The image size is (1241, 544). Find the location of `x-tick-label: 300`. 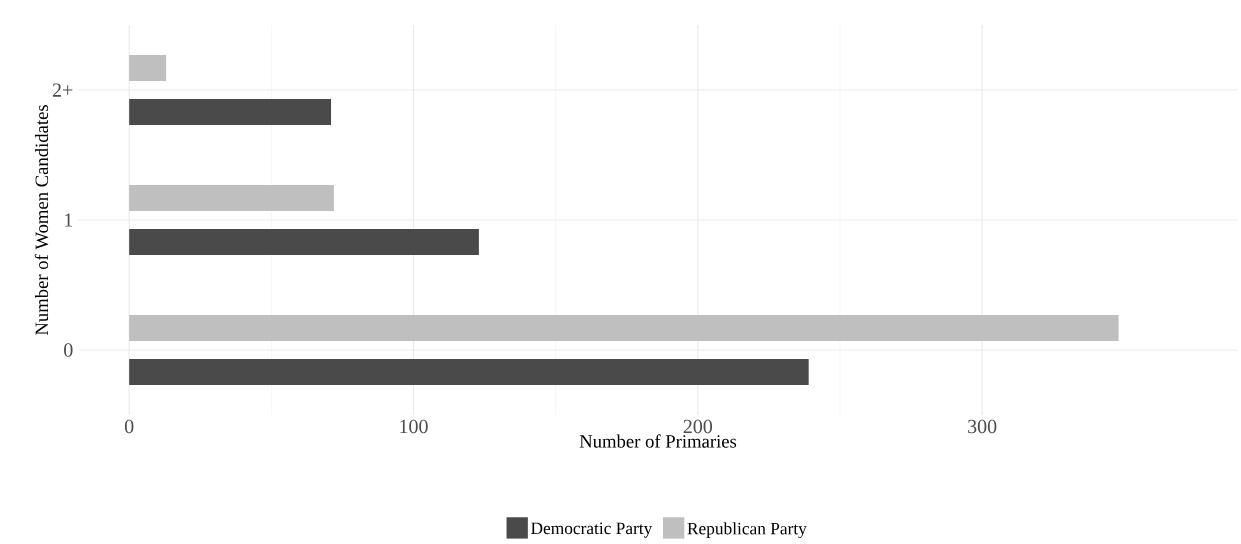

x-tick-label: 300 is located at coordinates (982, 426).